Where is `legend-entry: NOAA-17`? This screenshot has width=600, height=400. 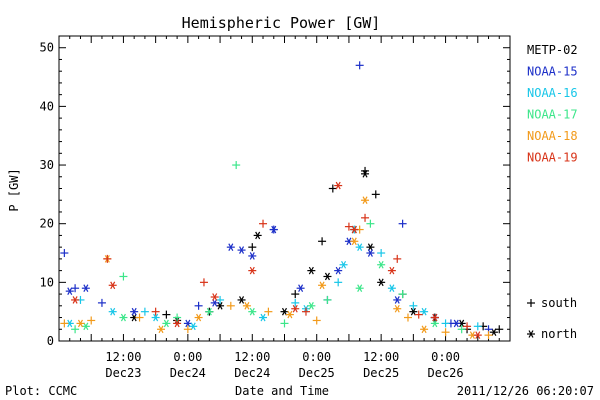
legend-entry: NOAA-17 is located at coordinates (552, 115).